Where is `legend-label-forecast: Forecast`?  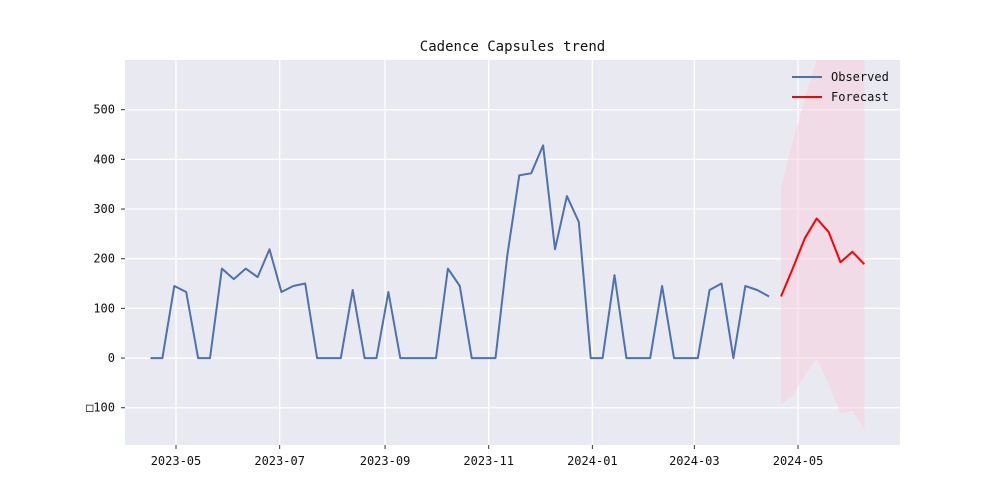
legend-label-forecast: Forecast is located at coordinates (860, 97).